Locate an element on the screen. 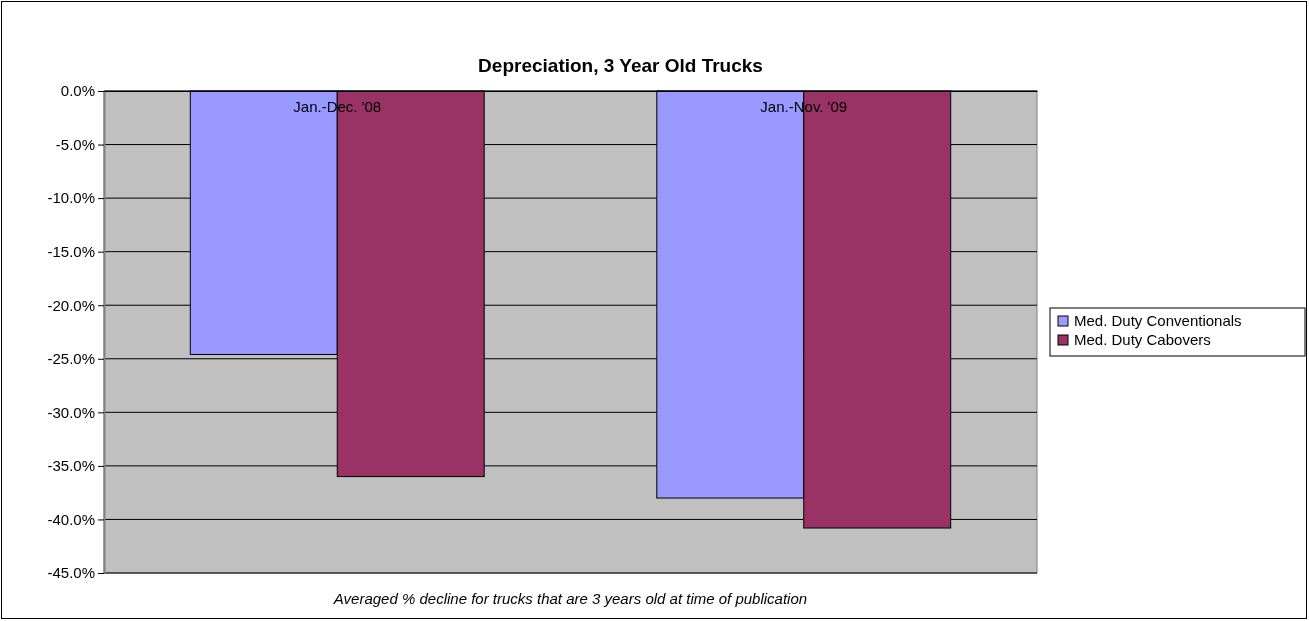 The height and width of the screenshot is (621, 1309). y-tick-label: -35.0% is located at coordinates (71, 466).